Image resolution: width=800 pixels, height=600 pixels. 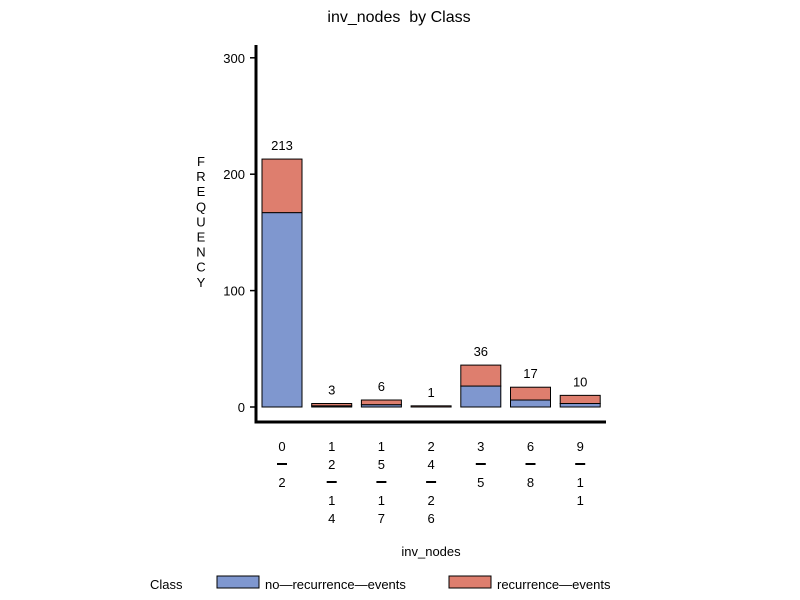 I want to click on bar-total-label: 213, so click(x=282, y=145).